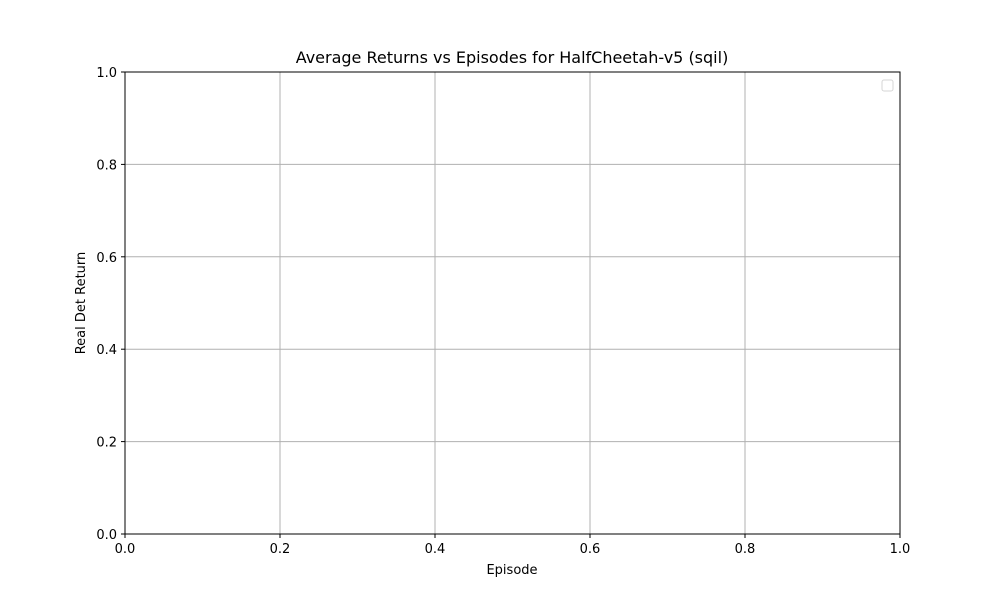 The image size is (1000, 604). I want to click on y-tick-label: 0.2, so click(106, 443).